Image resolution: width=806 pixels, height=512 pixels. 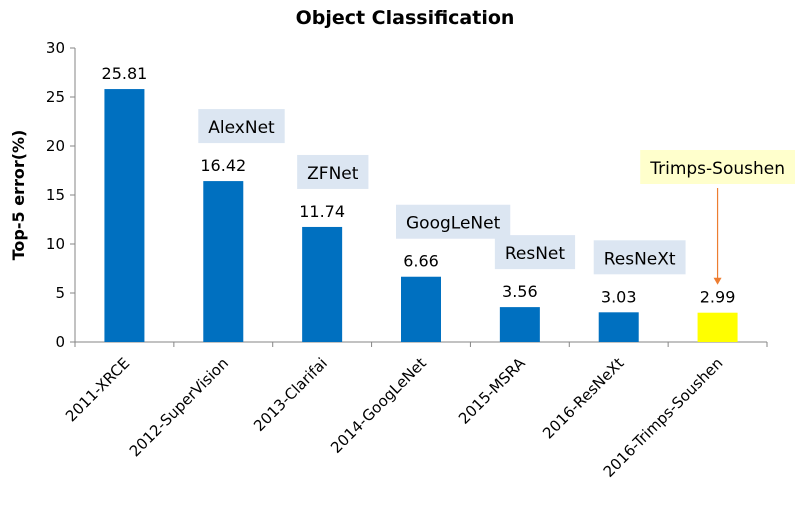 I want to click on y-ticks: 0 5 10 15 20 25 30, so click(x=60, y=195).